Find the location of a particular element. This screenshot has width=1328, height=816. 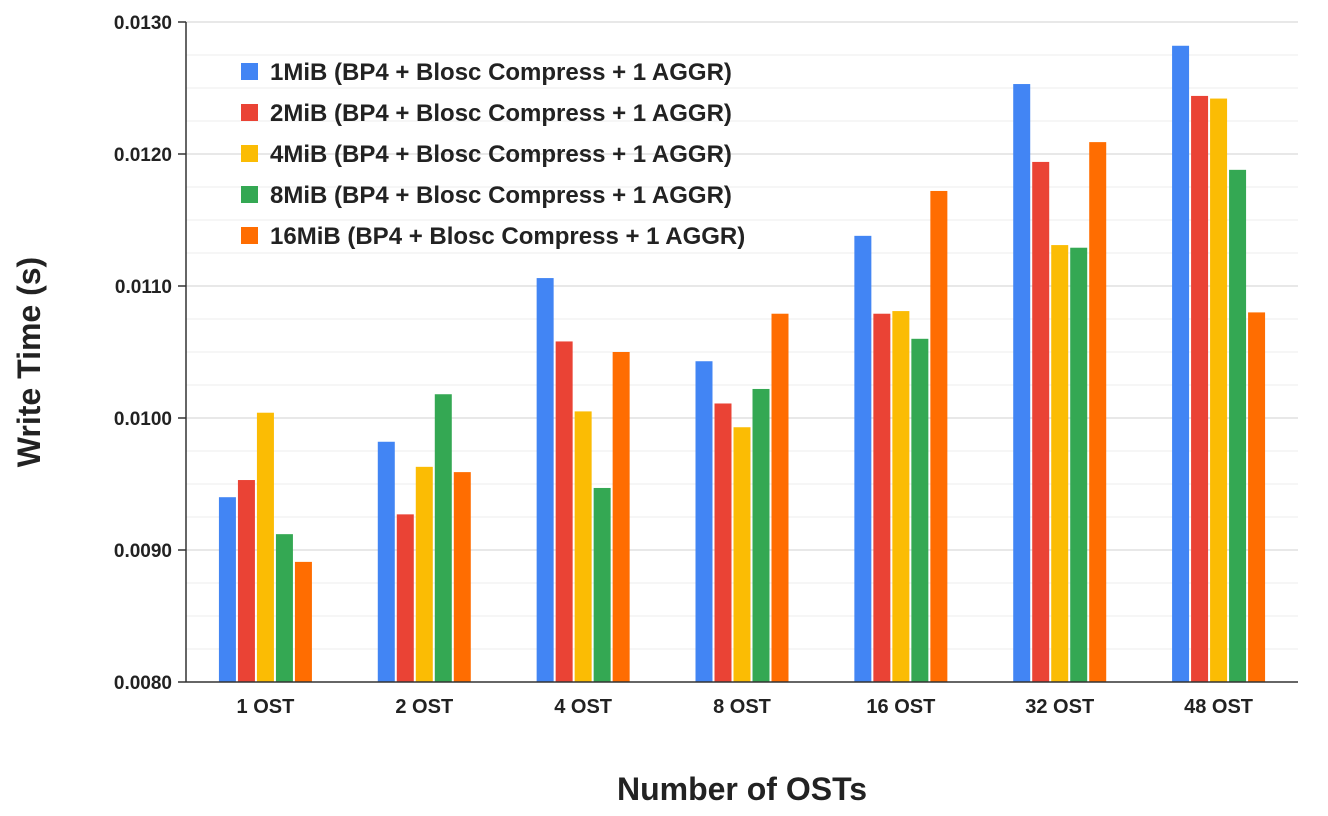

legend-label: 16MiB (BP4 + Blosc Compress + 1 AGGR) is located at coordinates (507, 236).